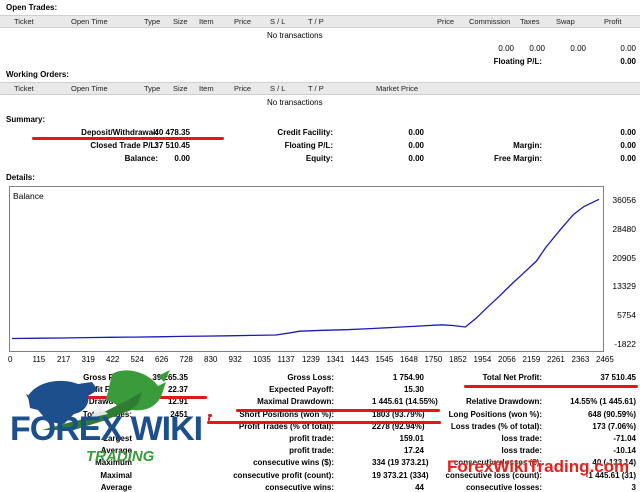 The height and width of the screenshot is (492, 640). I want to click on x-tick-label: 1341, so click(335, 359).